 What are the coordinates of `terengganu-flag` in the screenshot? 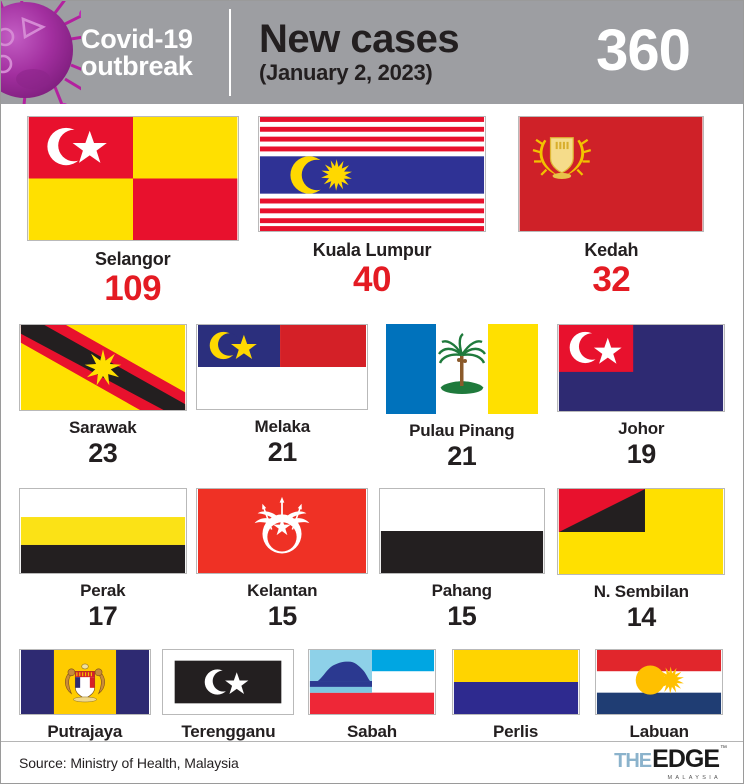 It's located at (228, 682).